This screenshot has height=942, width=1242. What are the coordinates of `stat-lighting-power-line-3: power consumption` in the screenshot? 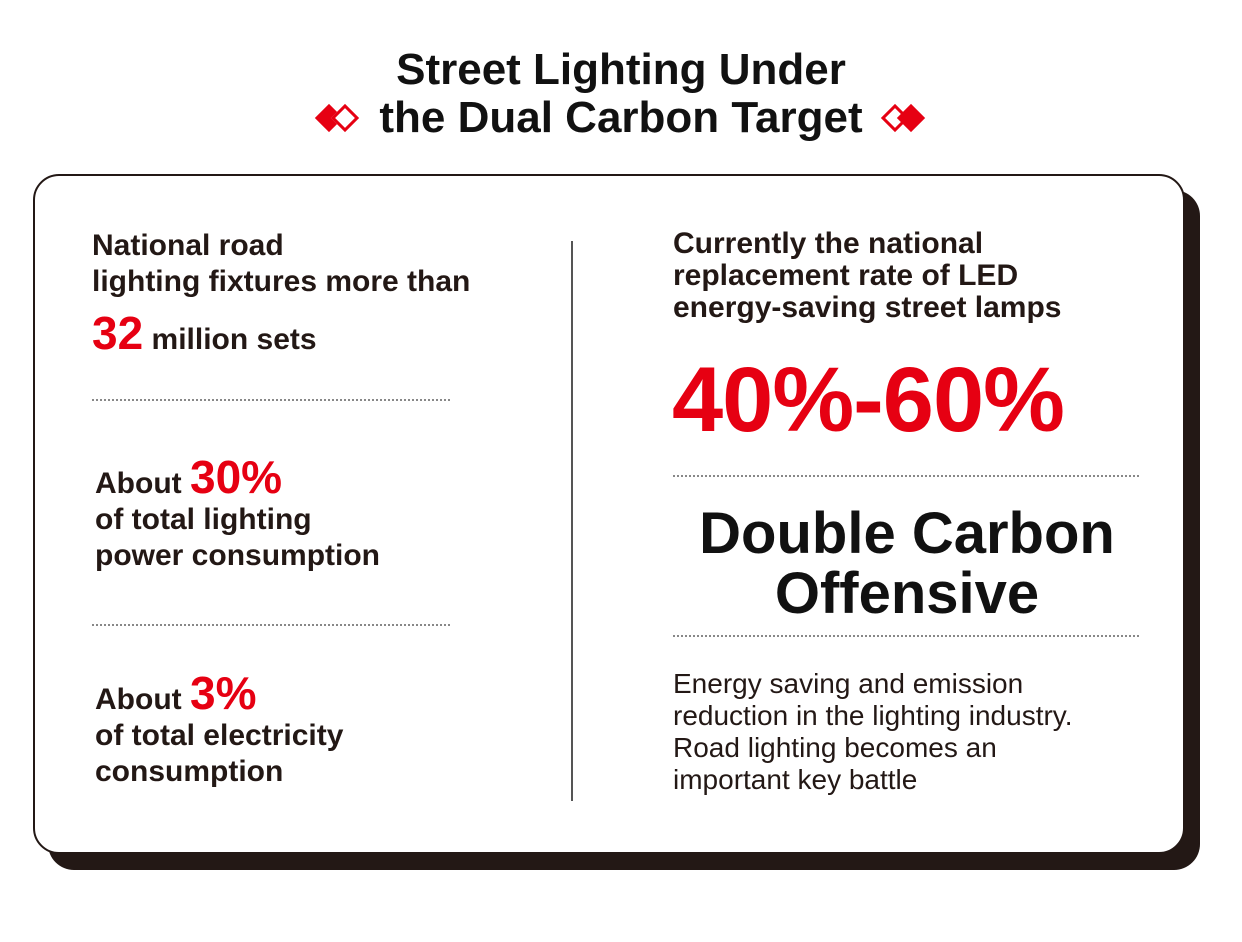 It's located at (237, 555).